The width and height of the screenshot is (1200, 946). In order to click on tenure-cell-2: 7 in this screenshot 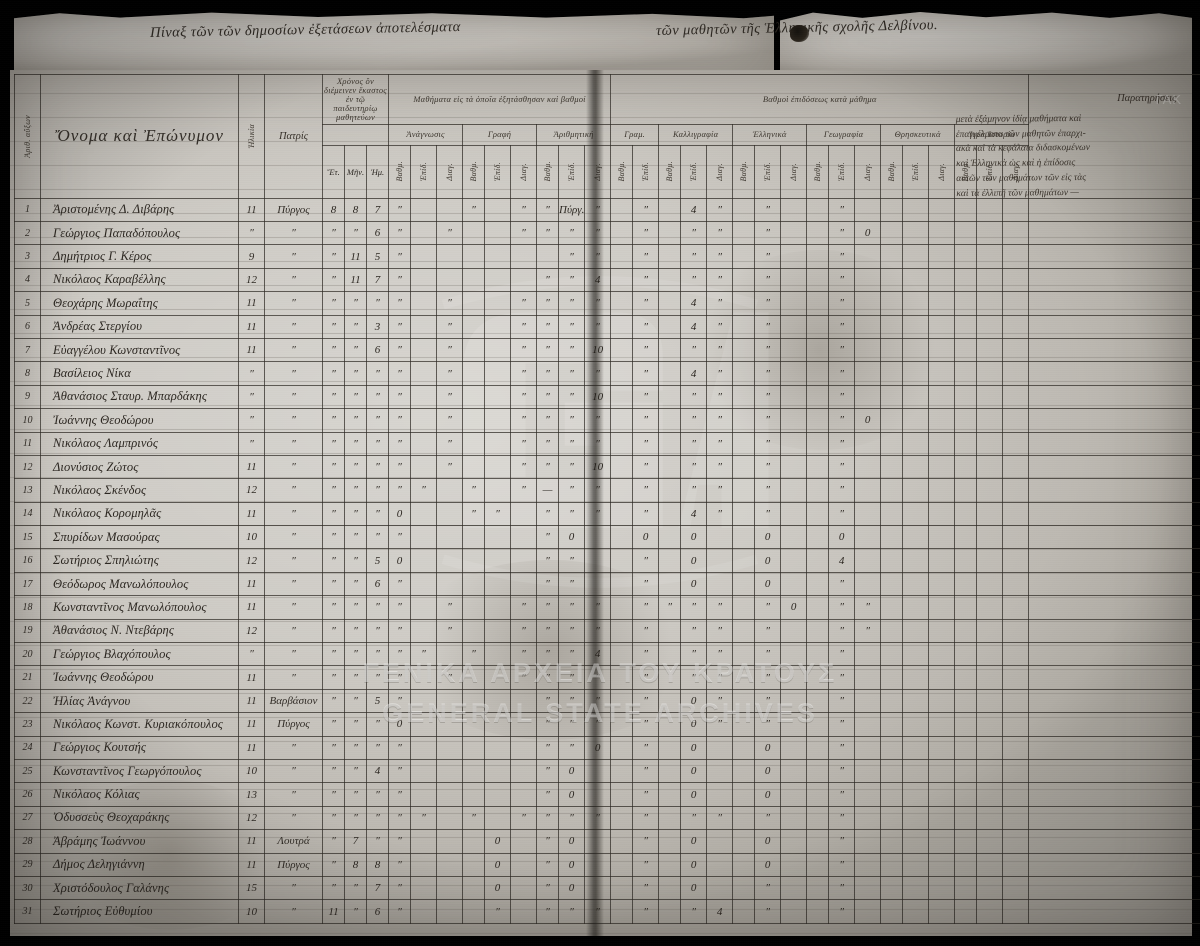, I will do `click(377, 280)`.